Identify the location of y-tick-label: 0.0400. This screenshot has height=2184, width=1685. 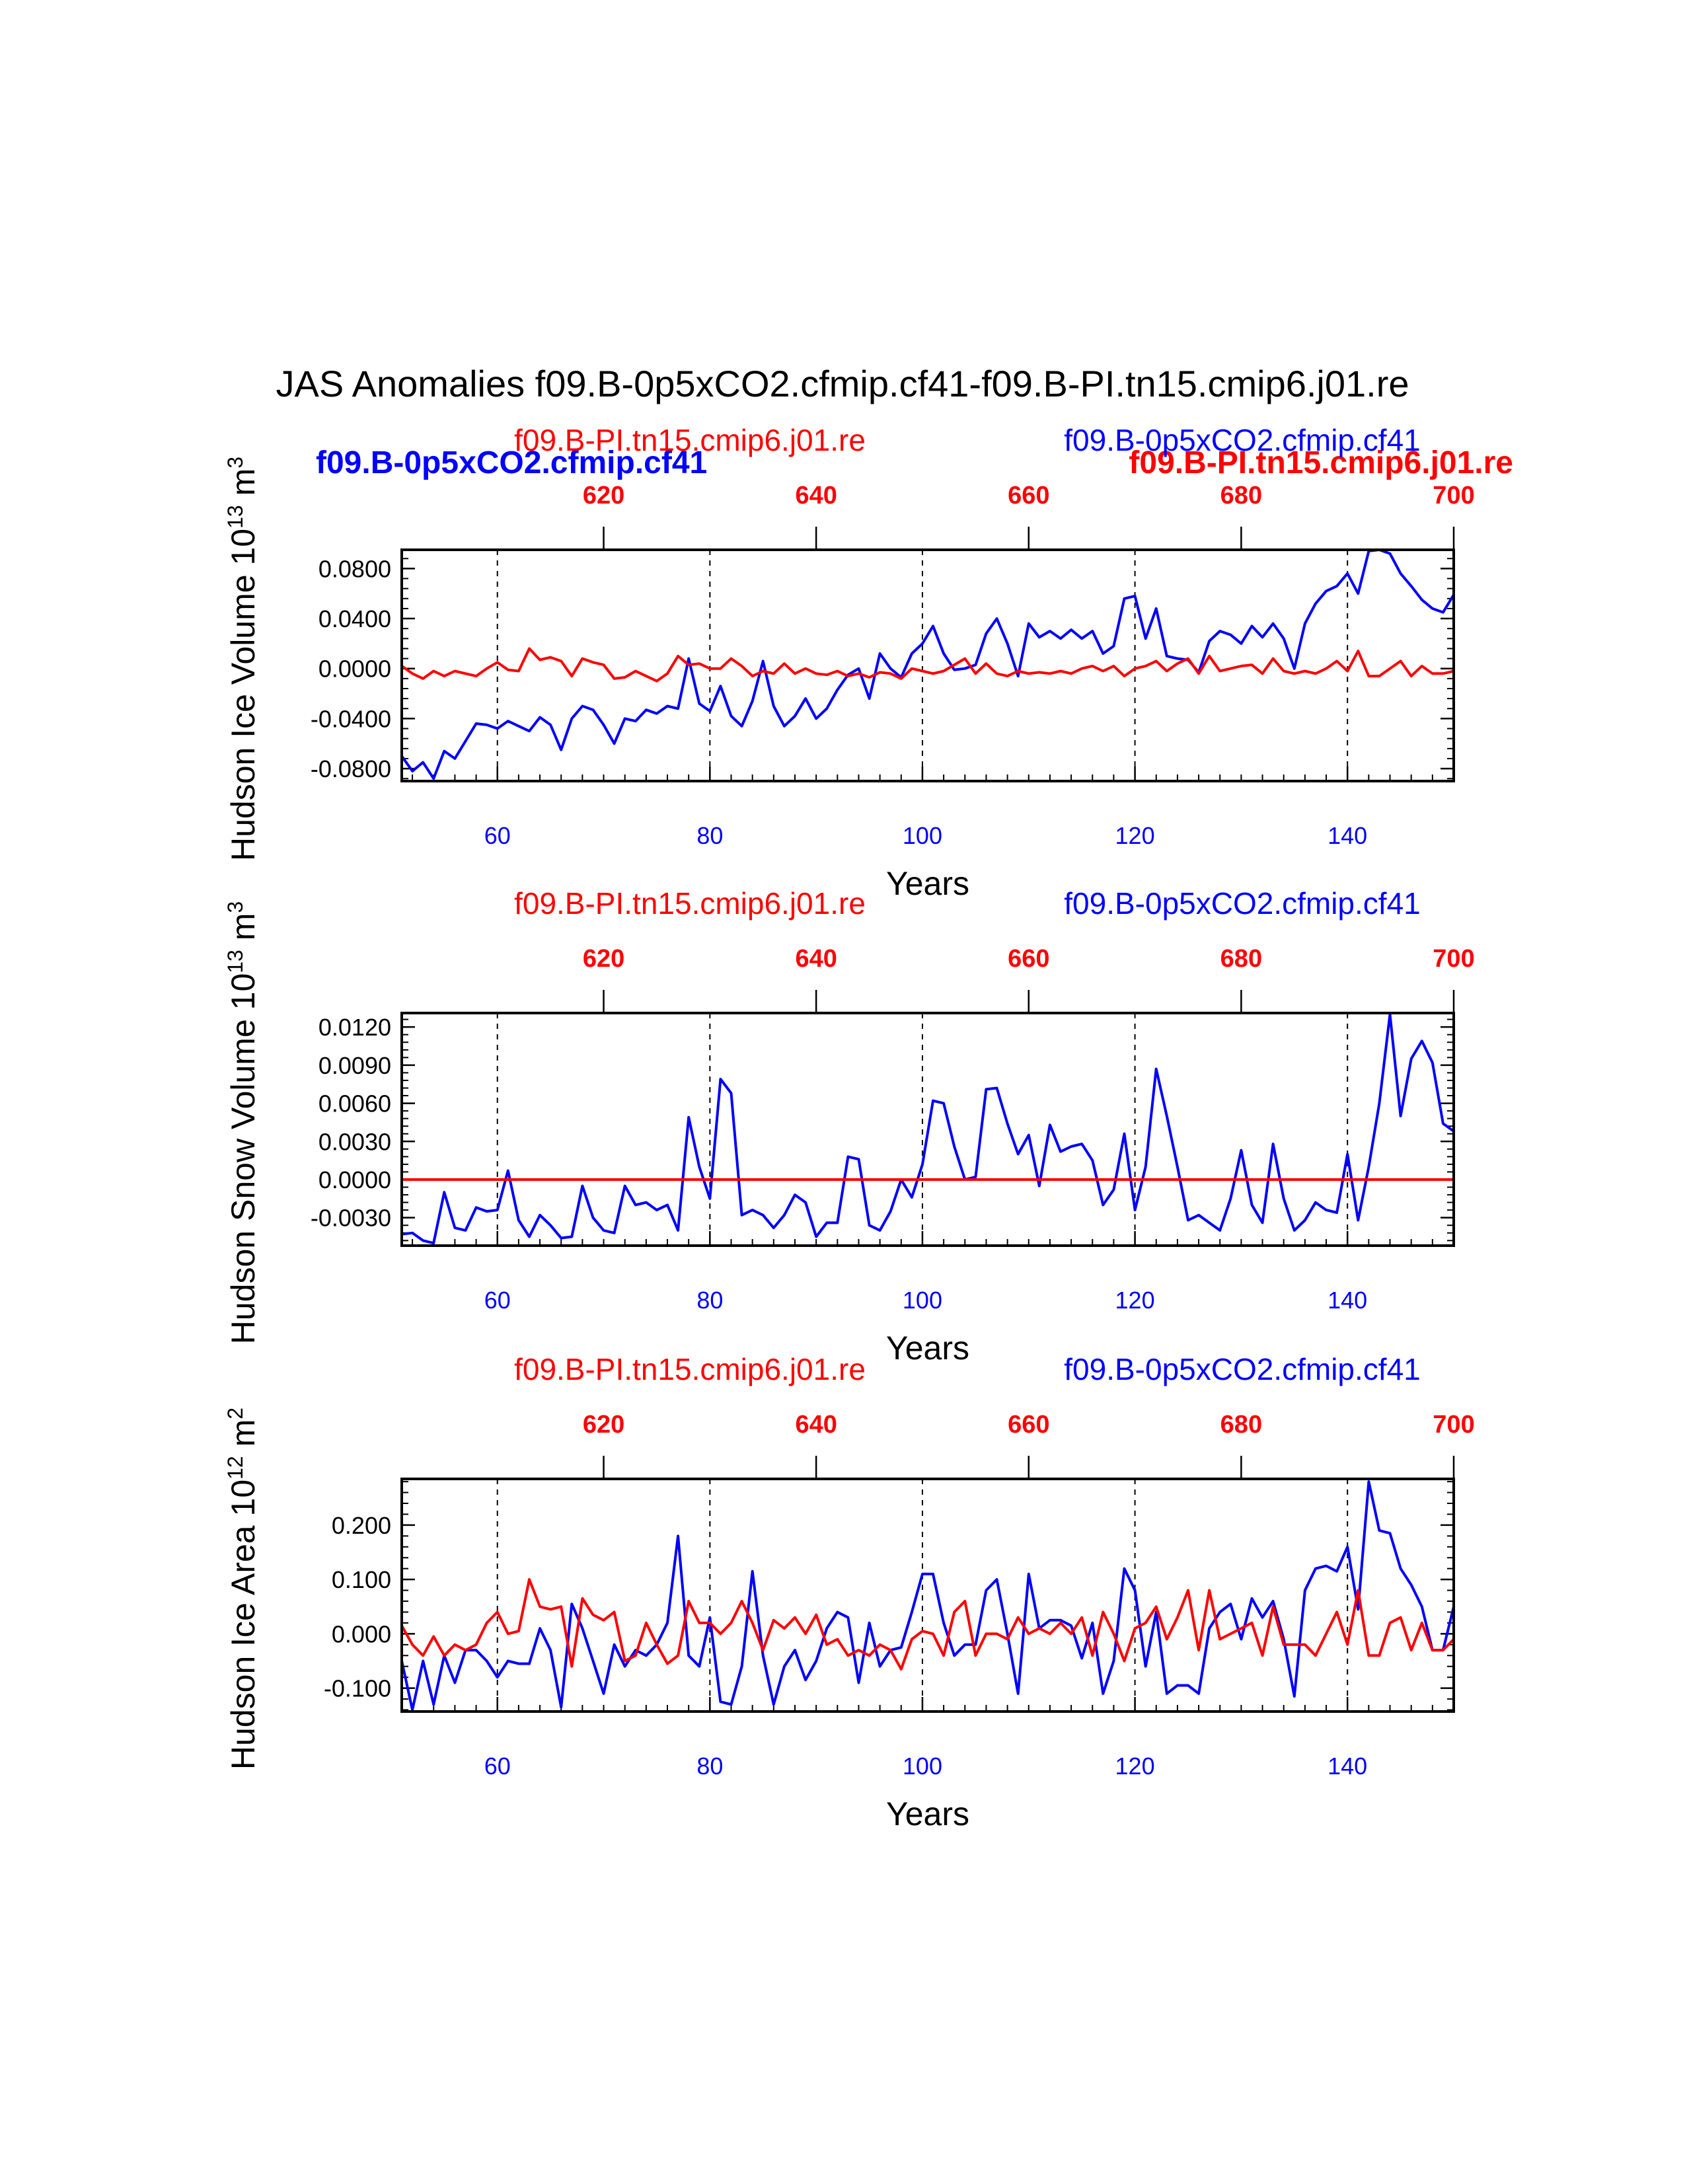
(354, 618).